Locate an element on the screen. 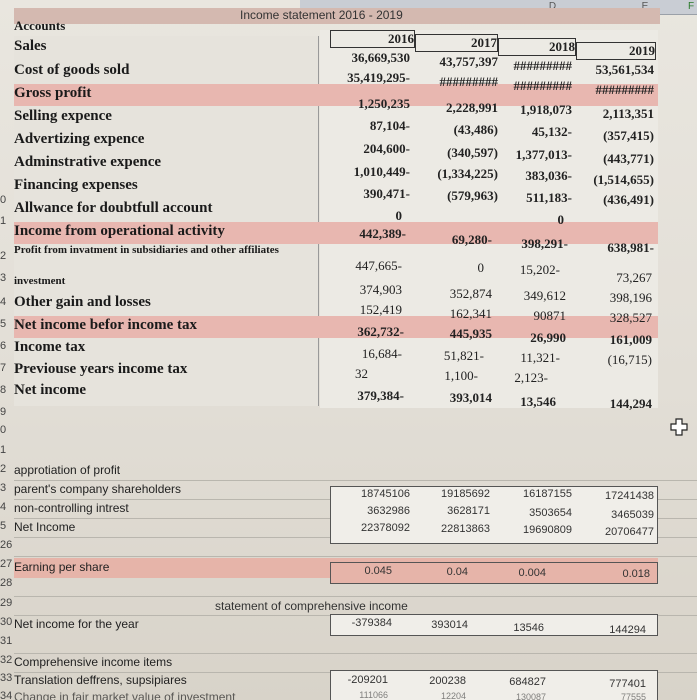  cell-prev-tax-2018: 2,123- is located at coordinates (531, 377).